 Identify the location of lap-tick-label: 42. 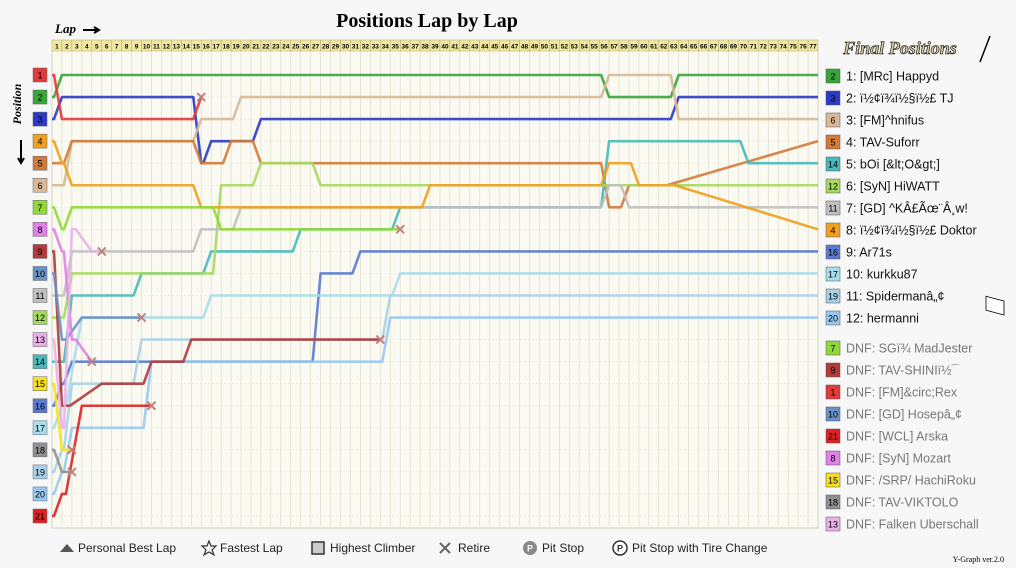
(465, 47).